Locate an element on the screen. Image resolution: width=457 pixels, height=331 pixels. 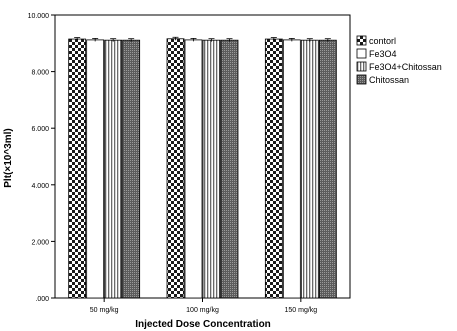
x-axis-label: Injected Dose Concentration is located at coordinates (203, 324).